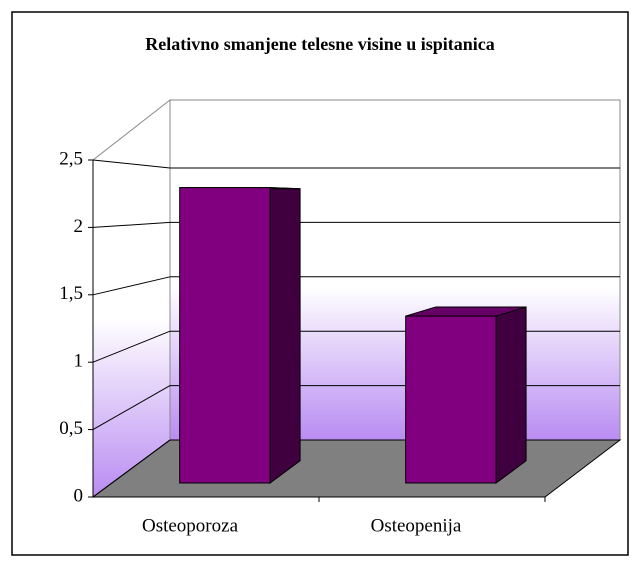  Describe the element at coordinates (79, 361) in the screenshot. I see `y-tick-label: 1` at that location.